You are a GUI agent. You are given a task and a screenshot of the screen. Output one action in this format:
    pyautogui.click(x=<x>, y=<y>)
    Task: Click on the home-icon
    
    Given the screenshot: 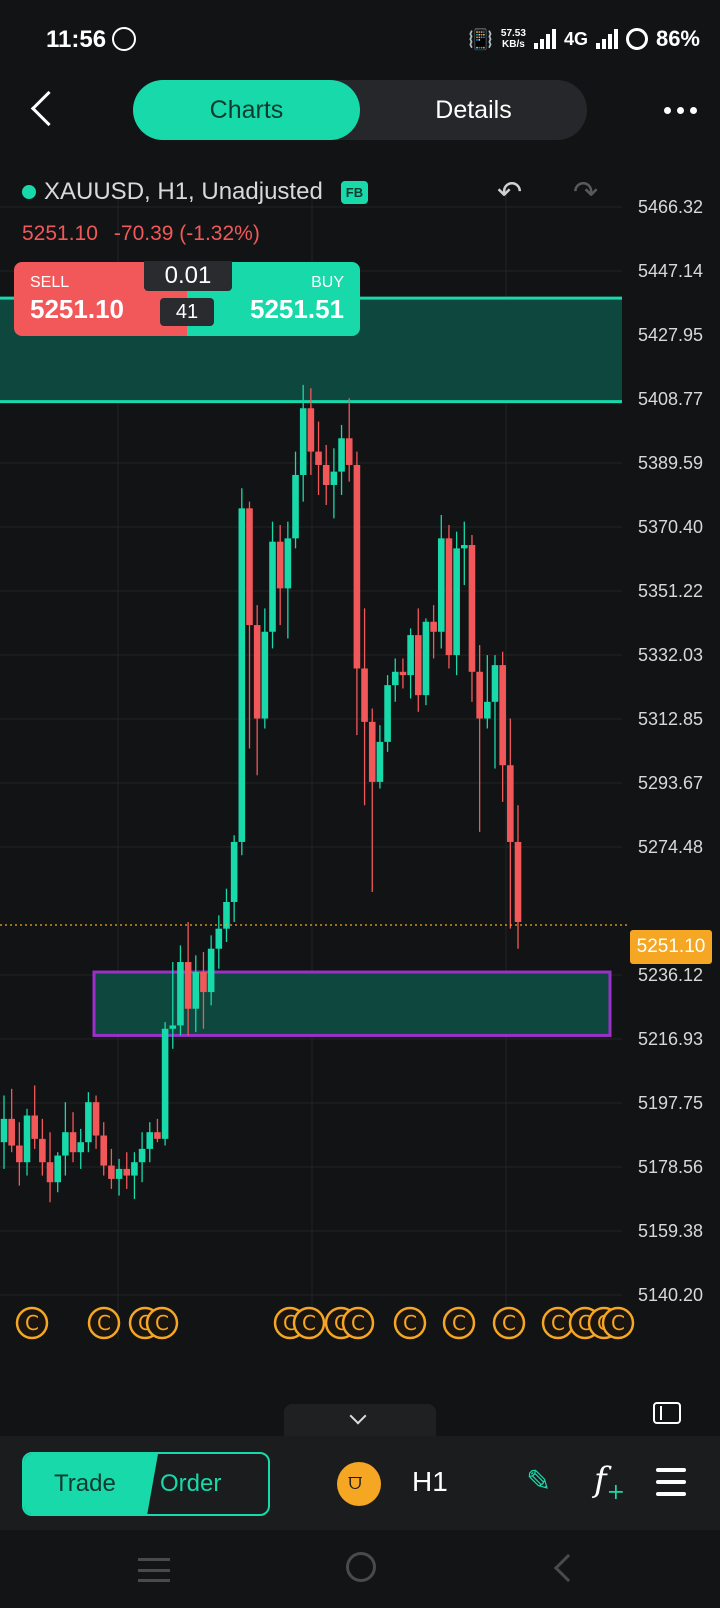 What is the action you would take?
    pyautogui.click(x=361, y=1567)
    